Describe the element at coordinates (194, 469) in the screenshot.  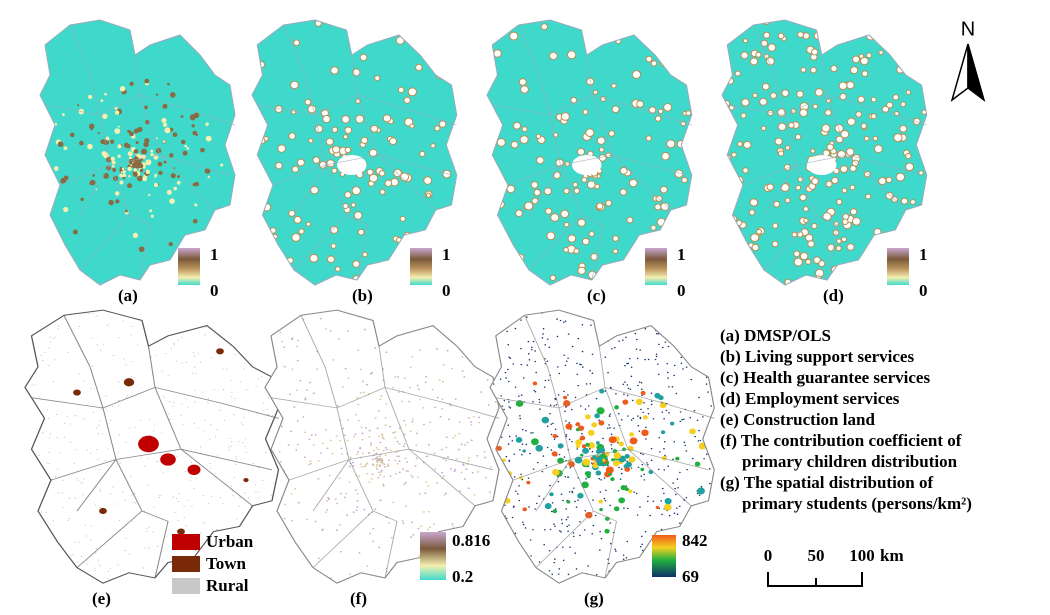
I see `settlement` at that location.